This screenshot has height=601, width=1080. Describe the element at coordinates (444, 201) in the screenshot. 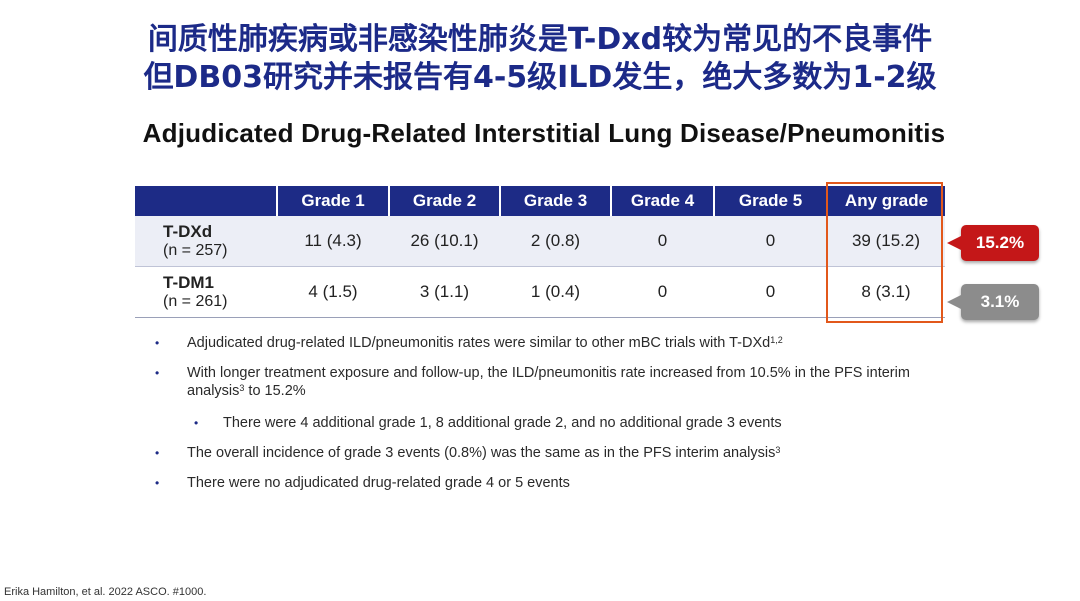

I see `header-grade-2: Grade 2` at that location.